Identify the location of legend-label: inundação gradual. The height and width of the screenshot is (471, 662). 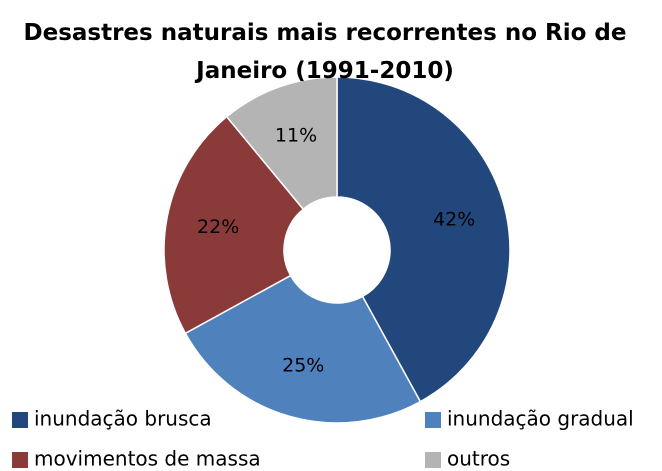
(540, 419).